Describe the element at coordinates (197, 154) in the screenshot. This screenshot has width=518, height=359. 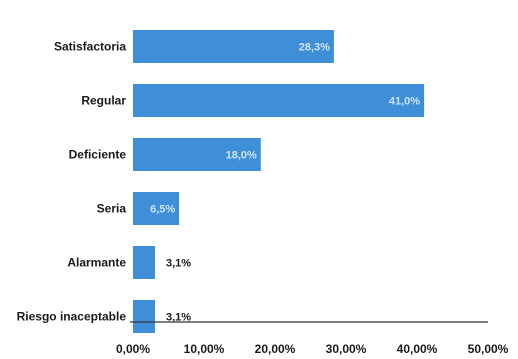
I see `bar-deficiente` at that location.